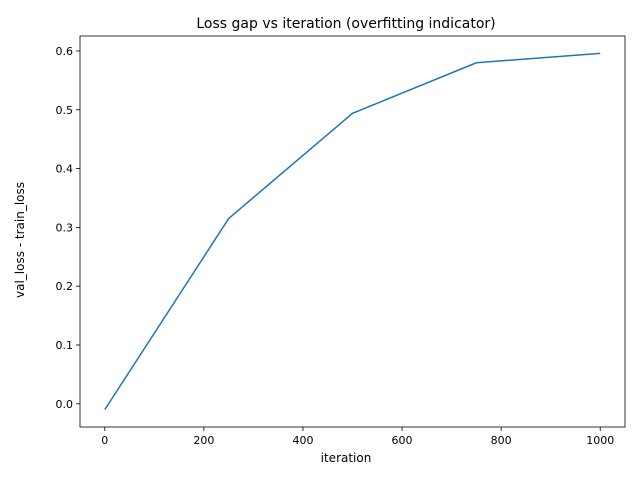  I want to click on x-tick-label: 400, so click(302, 440).